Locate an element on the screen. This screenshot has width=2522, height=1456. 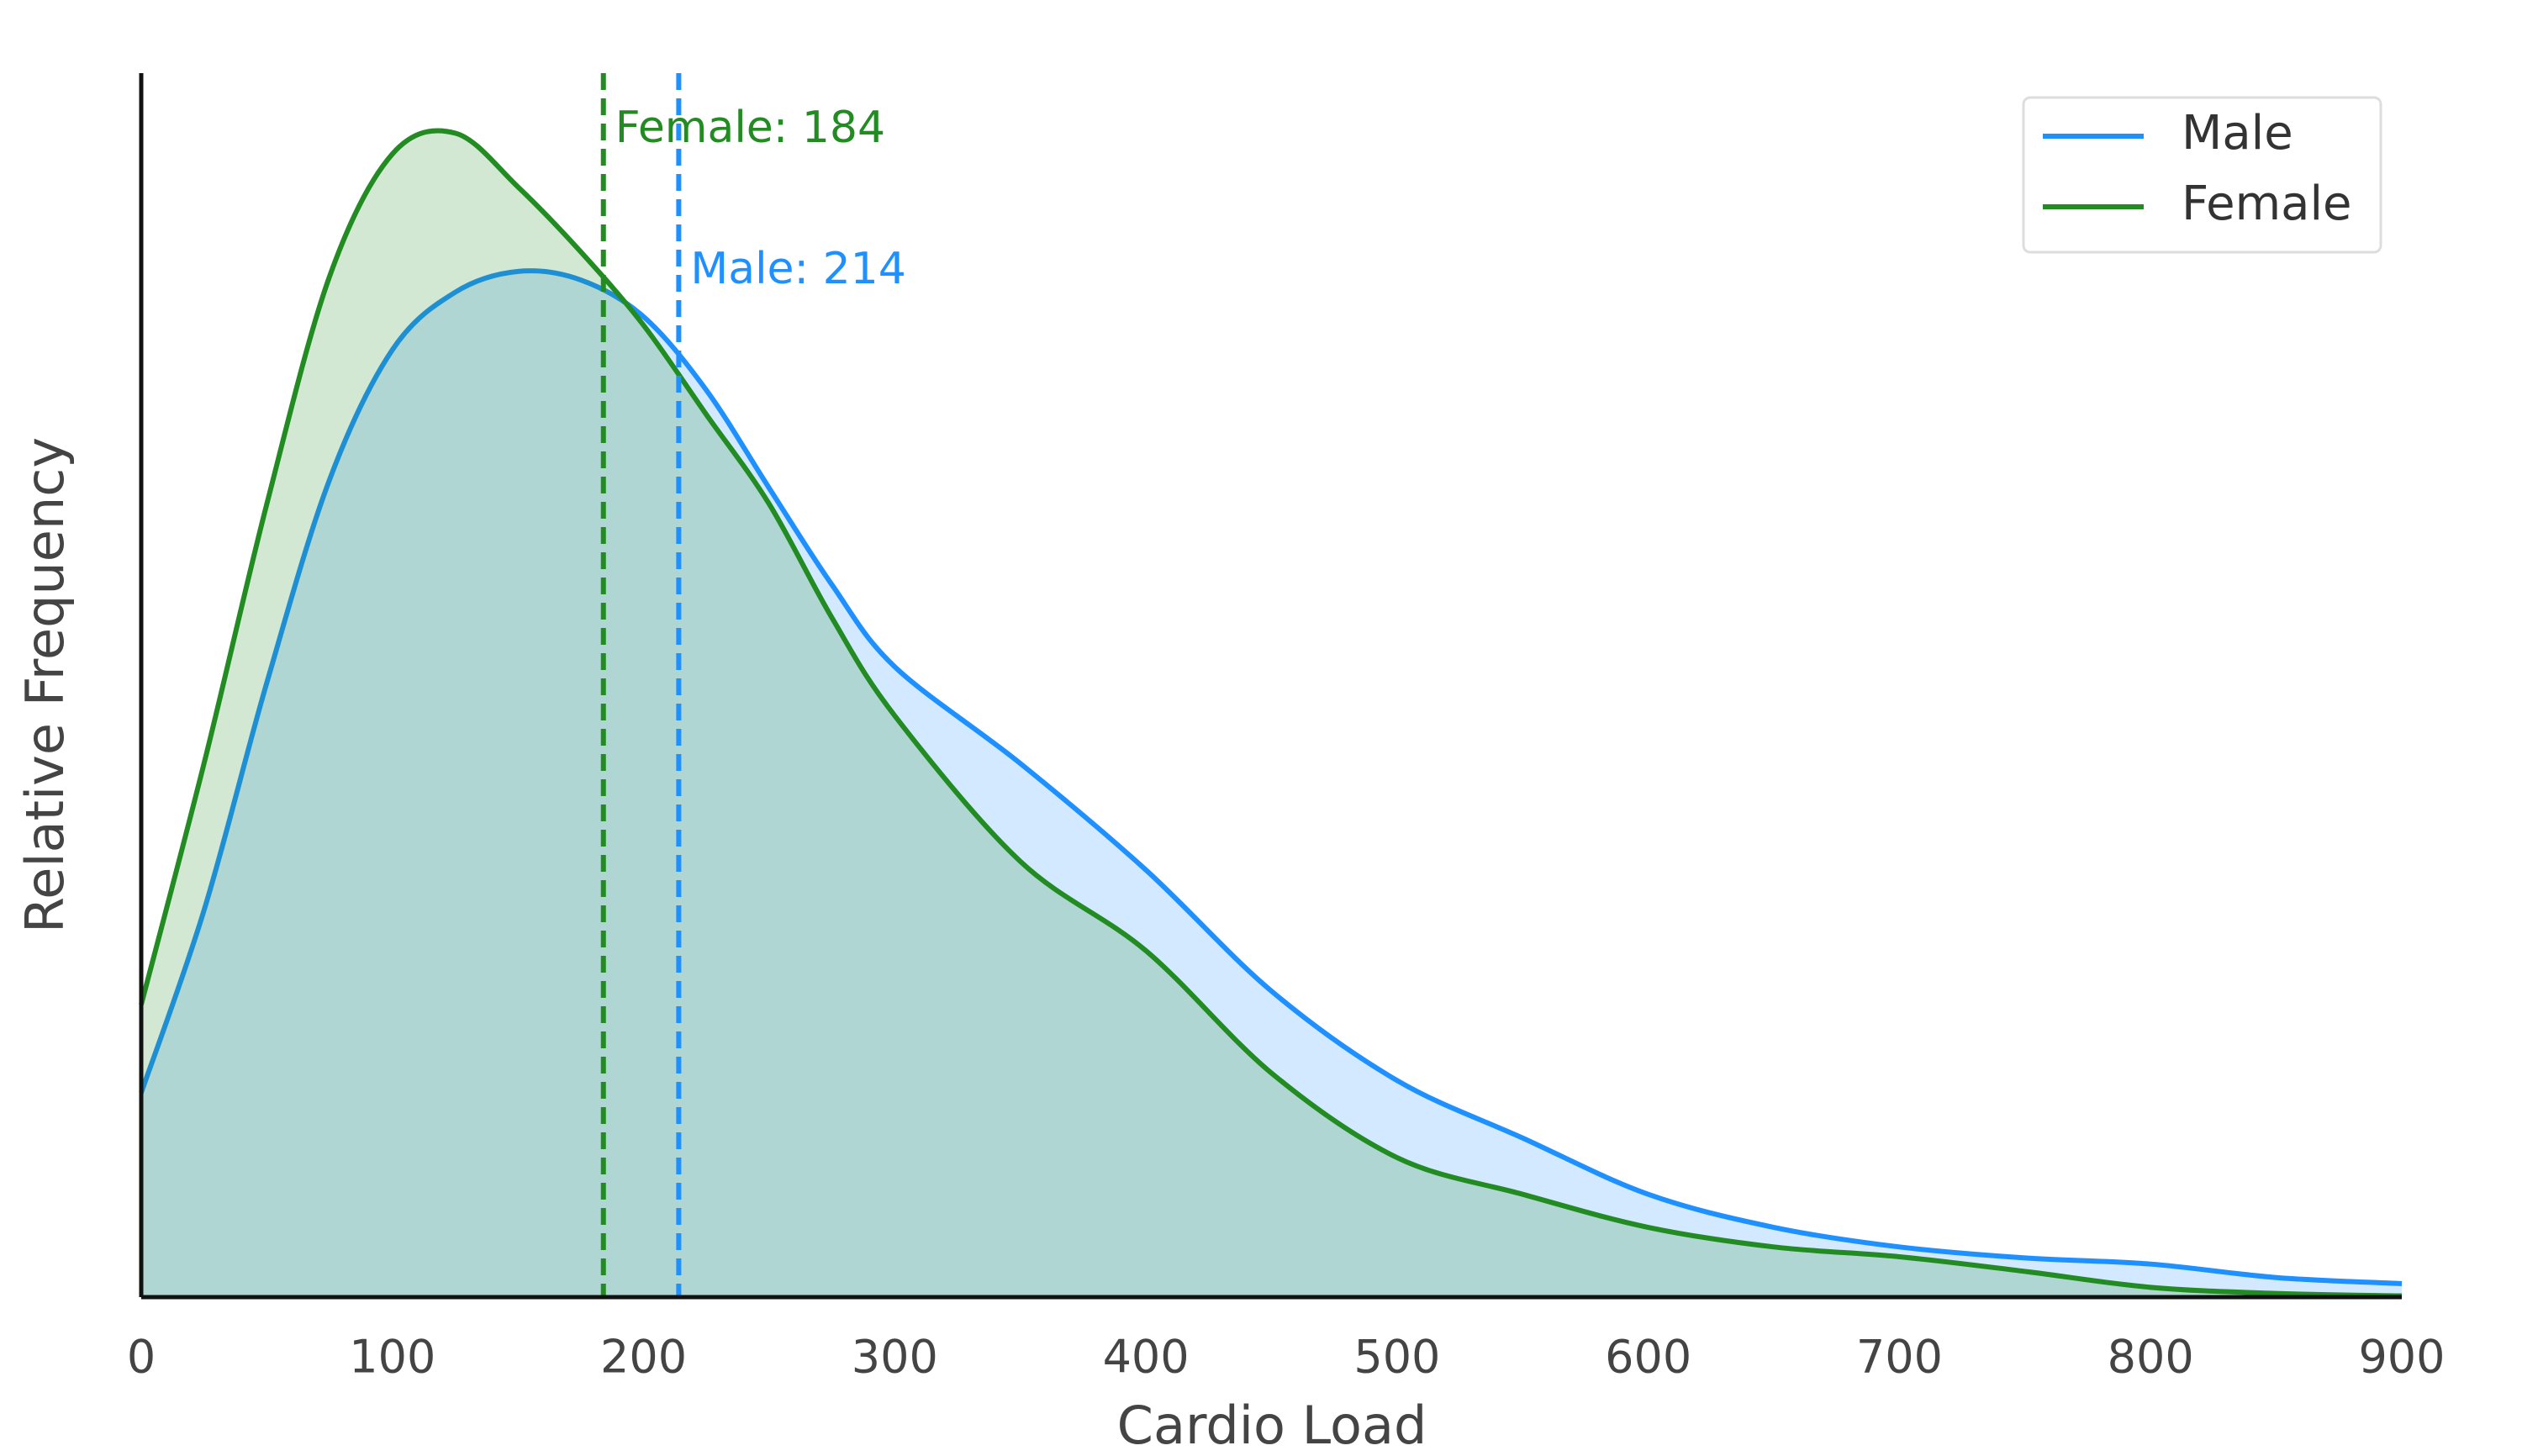
y-axis-label: Relative Frequency is located at coordinates (45, 685).